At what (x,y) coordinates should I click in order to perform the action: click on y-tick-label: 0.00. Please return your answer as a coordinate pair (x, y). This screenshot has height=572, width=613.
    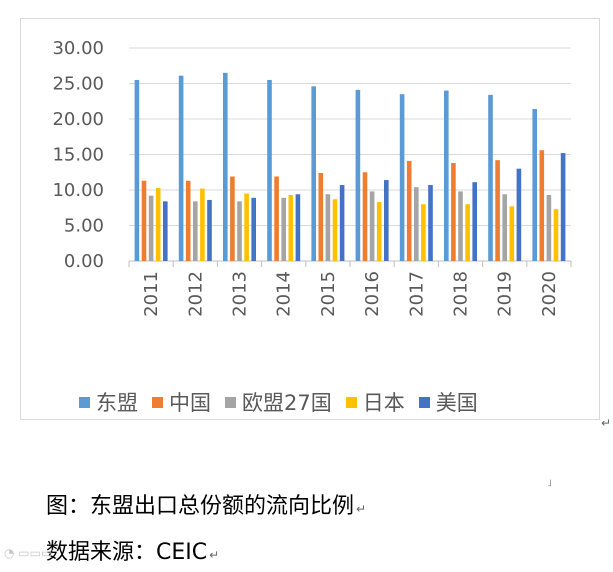
    Looking at the image, I should click on (84, 261).